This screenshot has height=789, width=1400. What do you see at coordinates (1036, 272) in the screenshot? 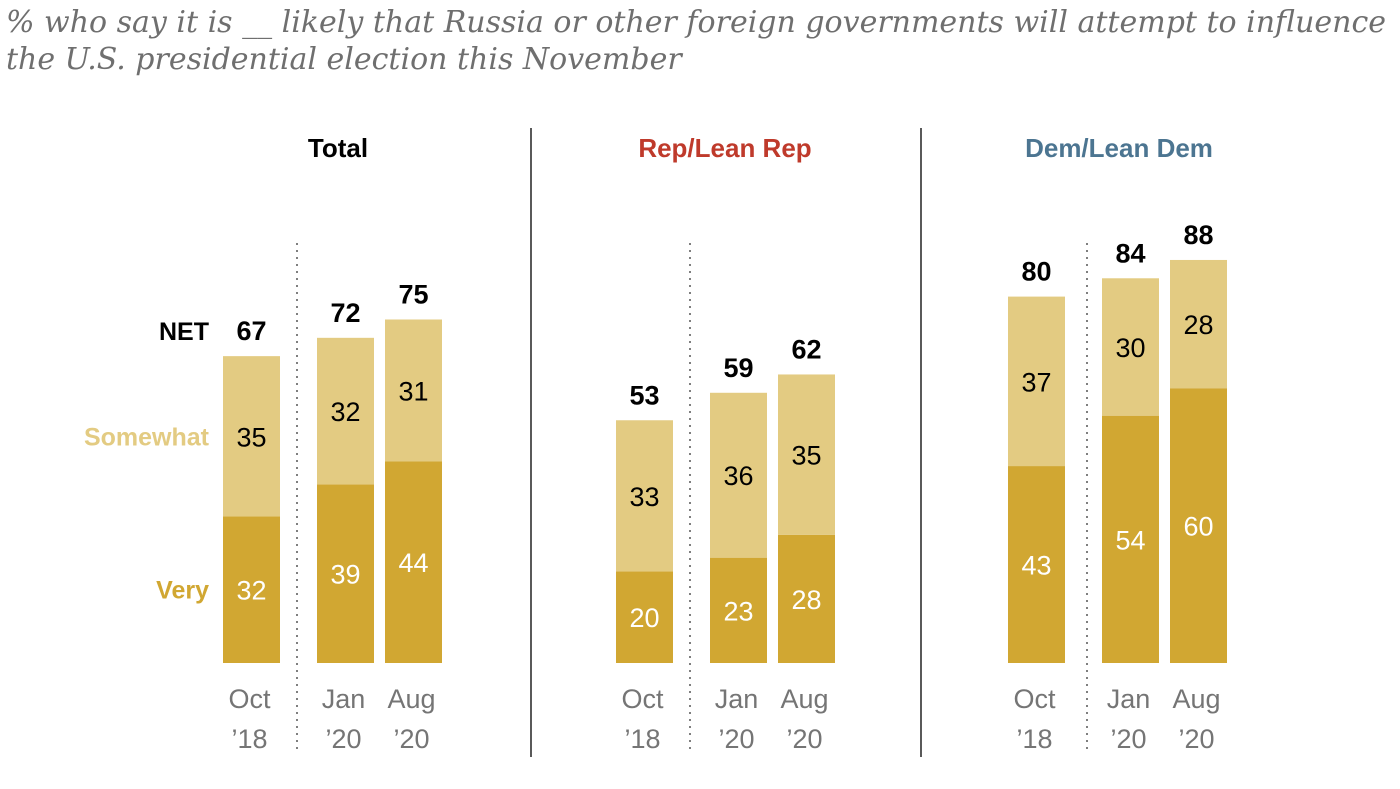
I see `net-value-label: 80` at bounding box center [1036, 272].